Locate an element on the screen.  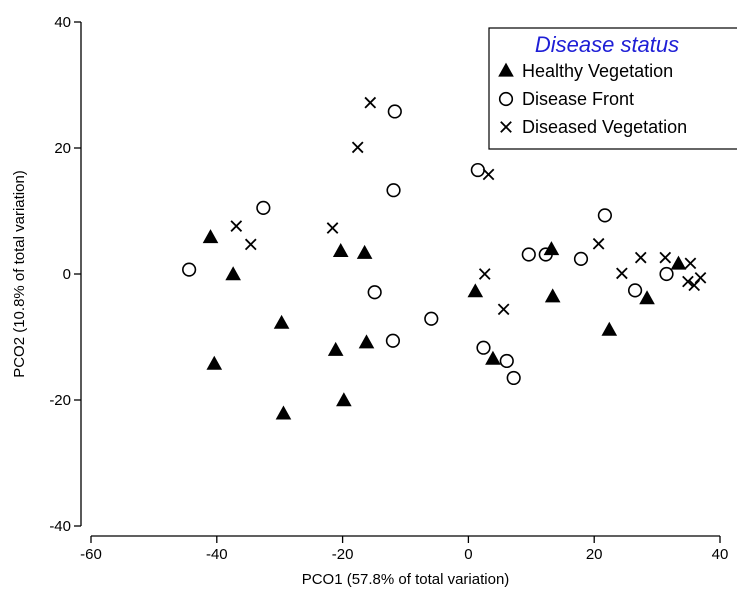
legend-label: Disease Front is located at coordinates (578, 99).